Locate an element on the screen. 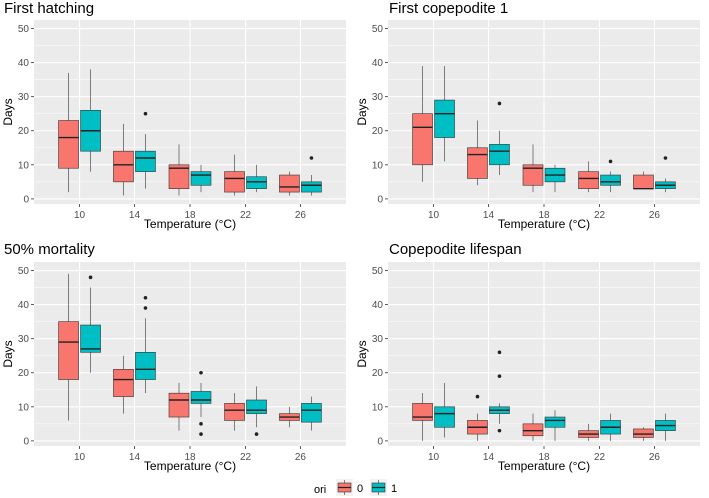 The width and height of the screenshot is (709, 498). legend: ori 0 1 is located at coordinates (355, 487).